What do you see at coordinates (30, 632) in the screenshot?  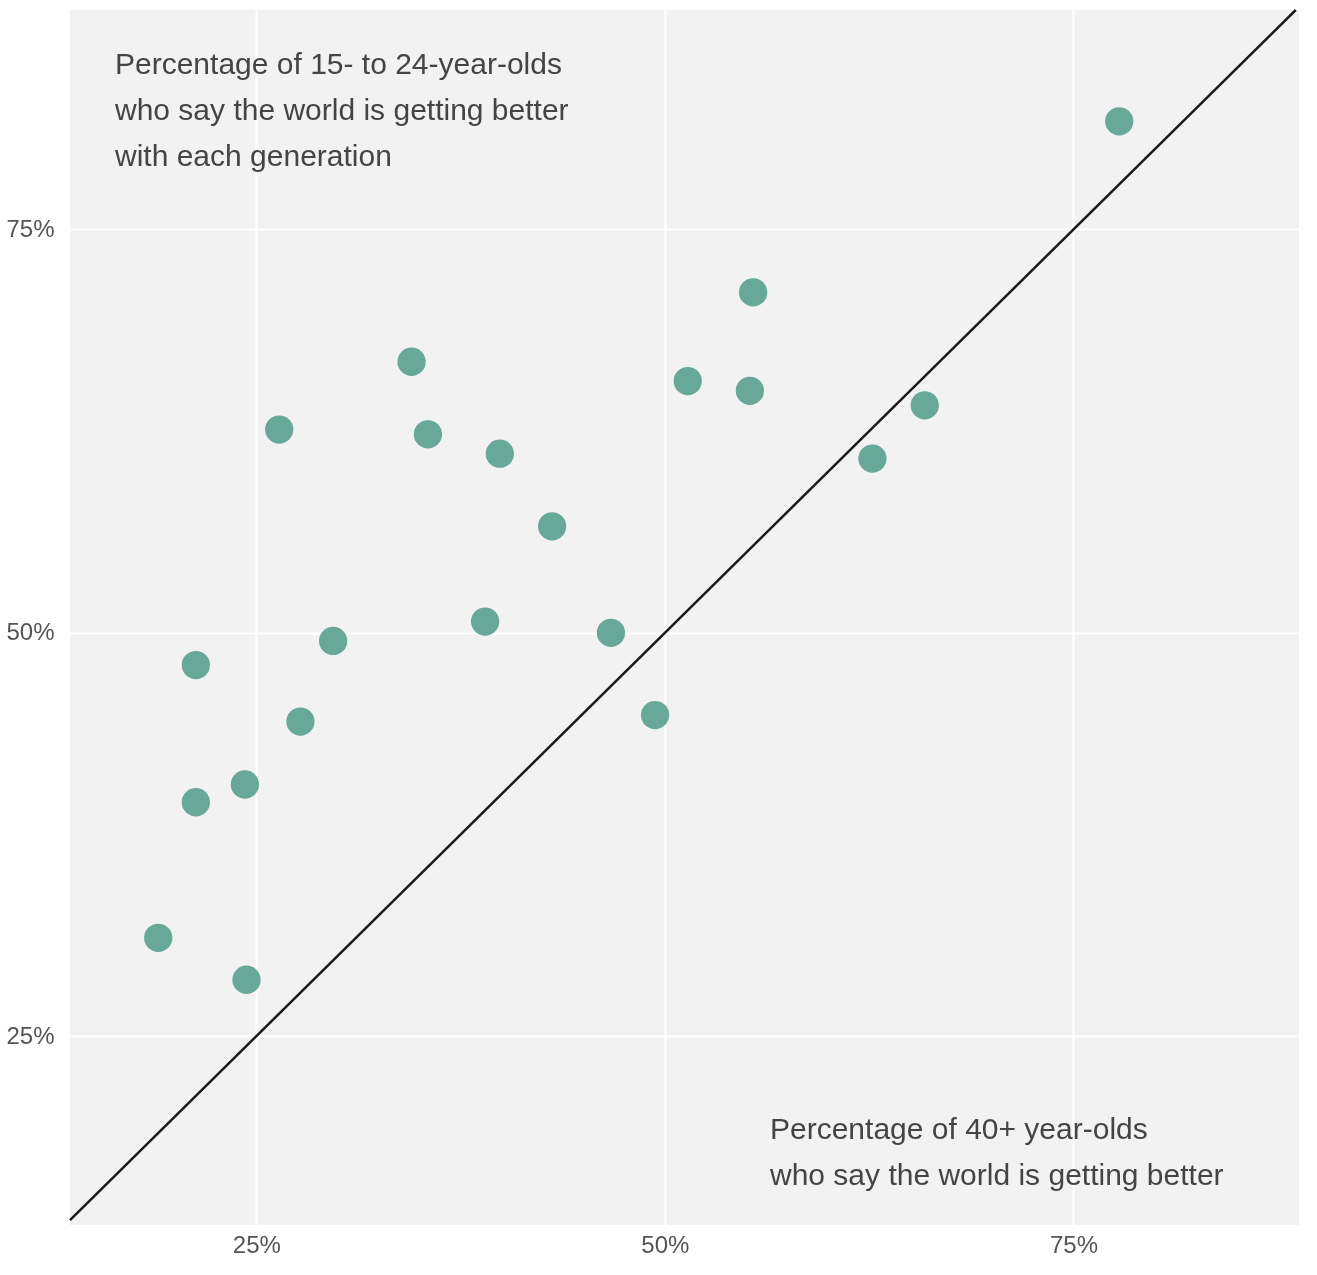 I see `y-tick-label: 50%` at bounding box center [30, 632].